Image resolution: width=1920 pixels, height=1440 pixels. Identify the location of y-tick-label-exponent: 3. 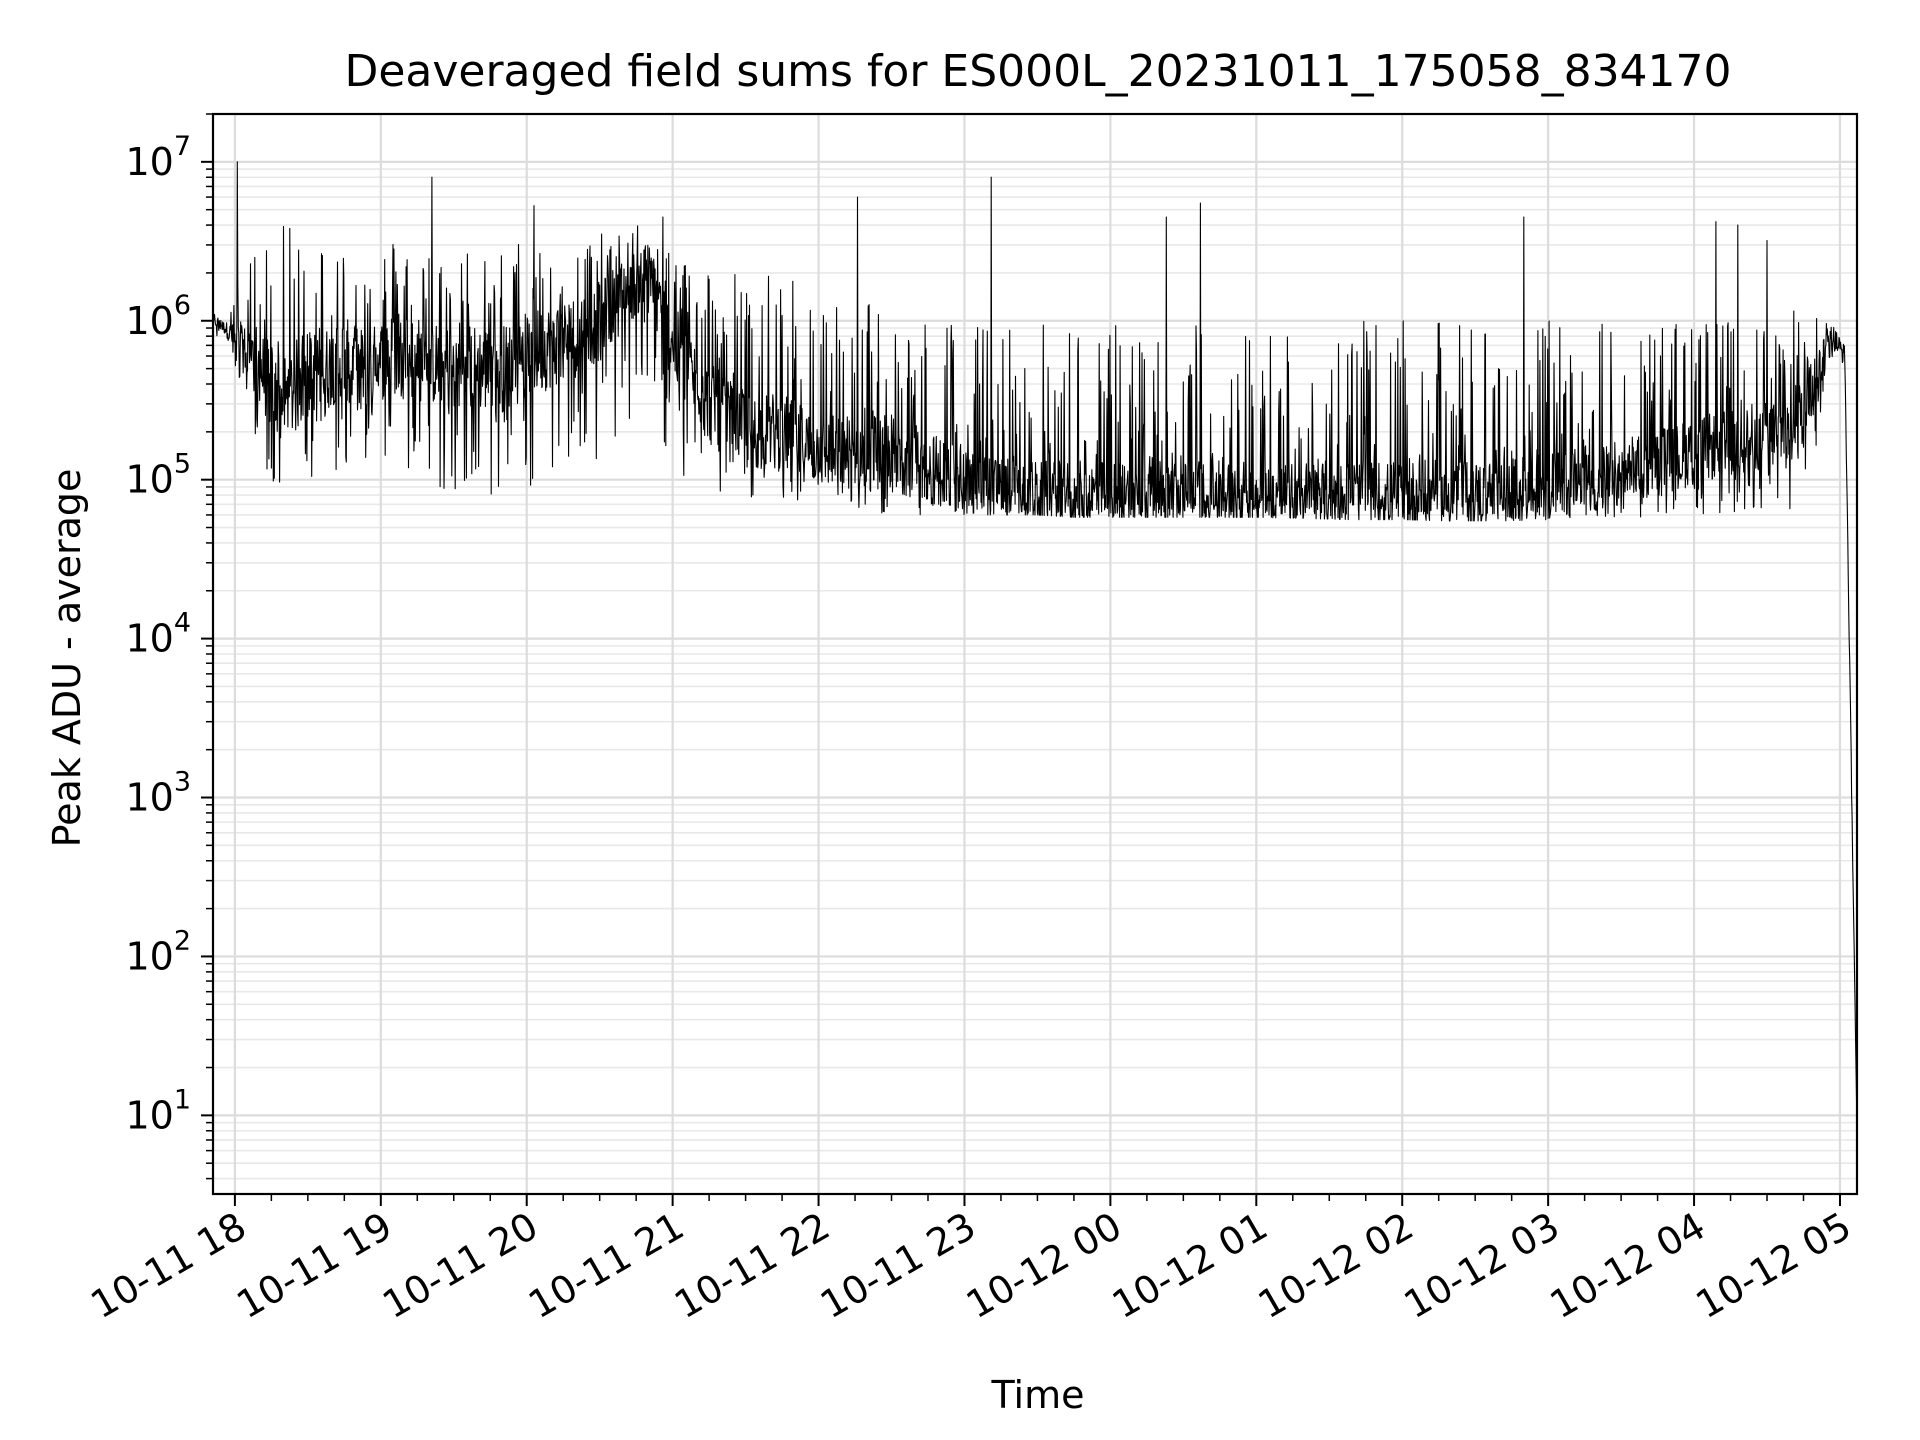
(182, 782).